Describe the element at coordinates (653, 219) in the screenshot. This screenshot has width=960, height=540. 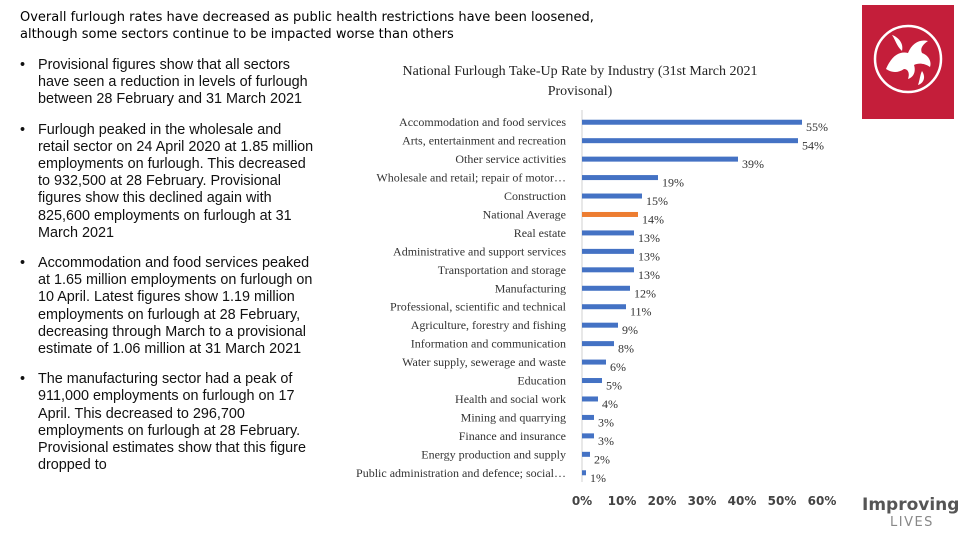
I see `value-label: 14%` at that location.